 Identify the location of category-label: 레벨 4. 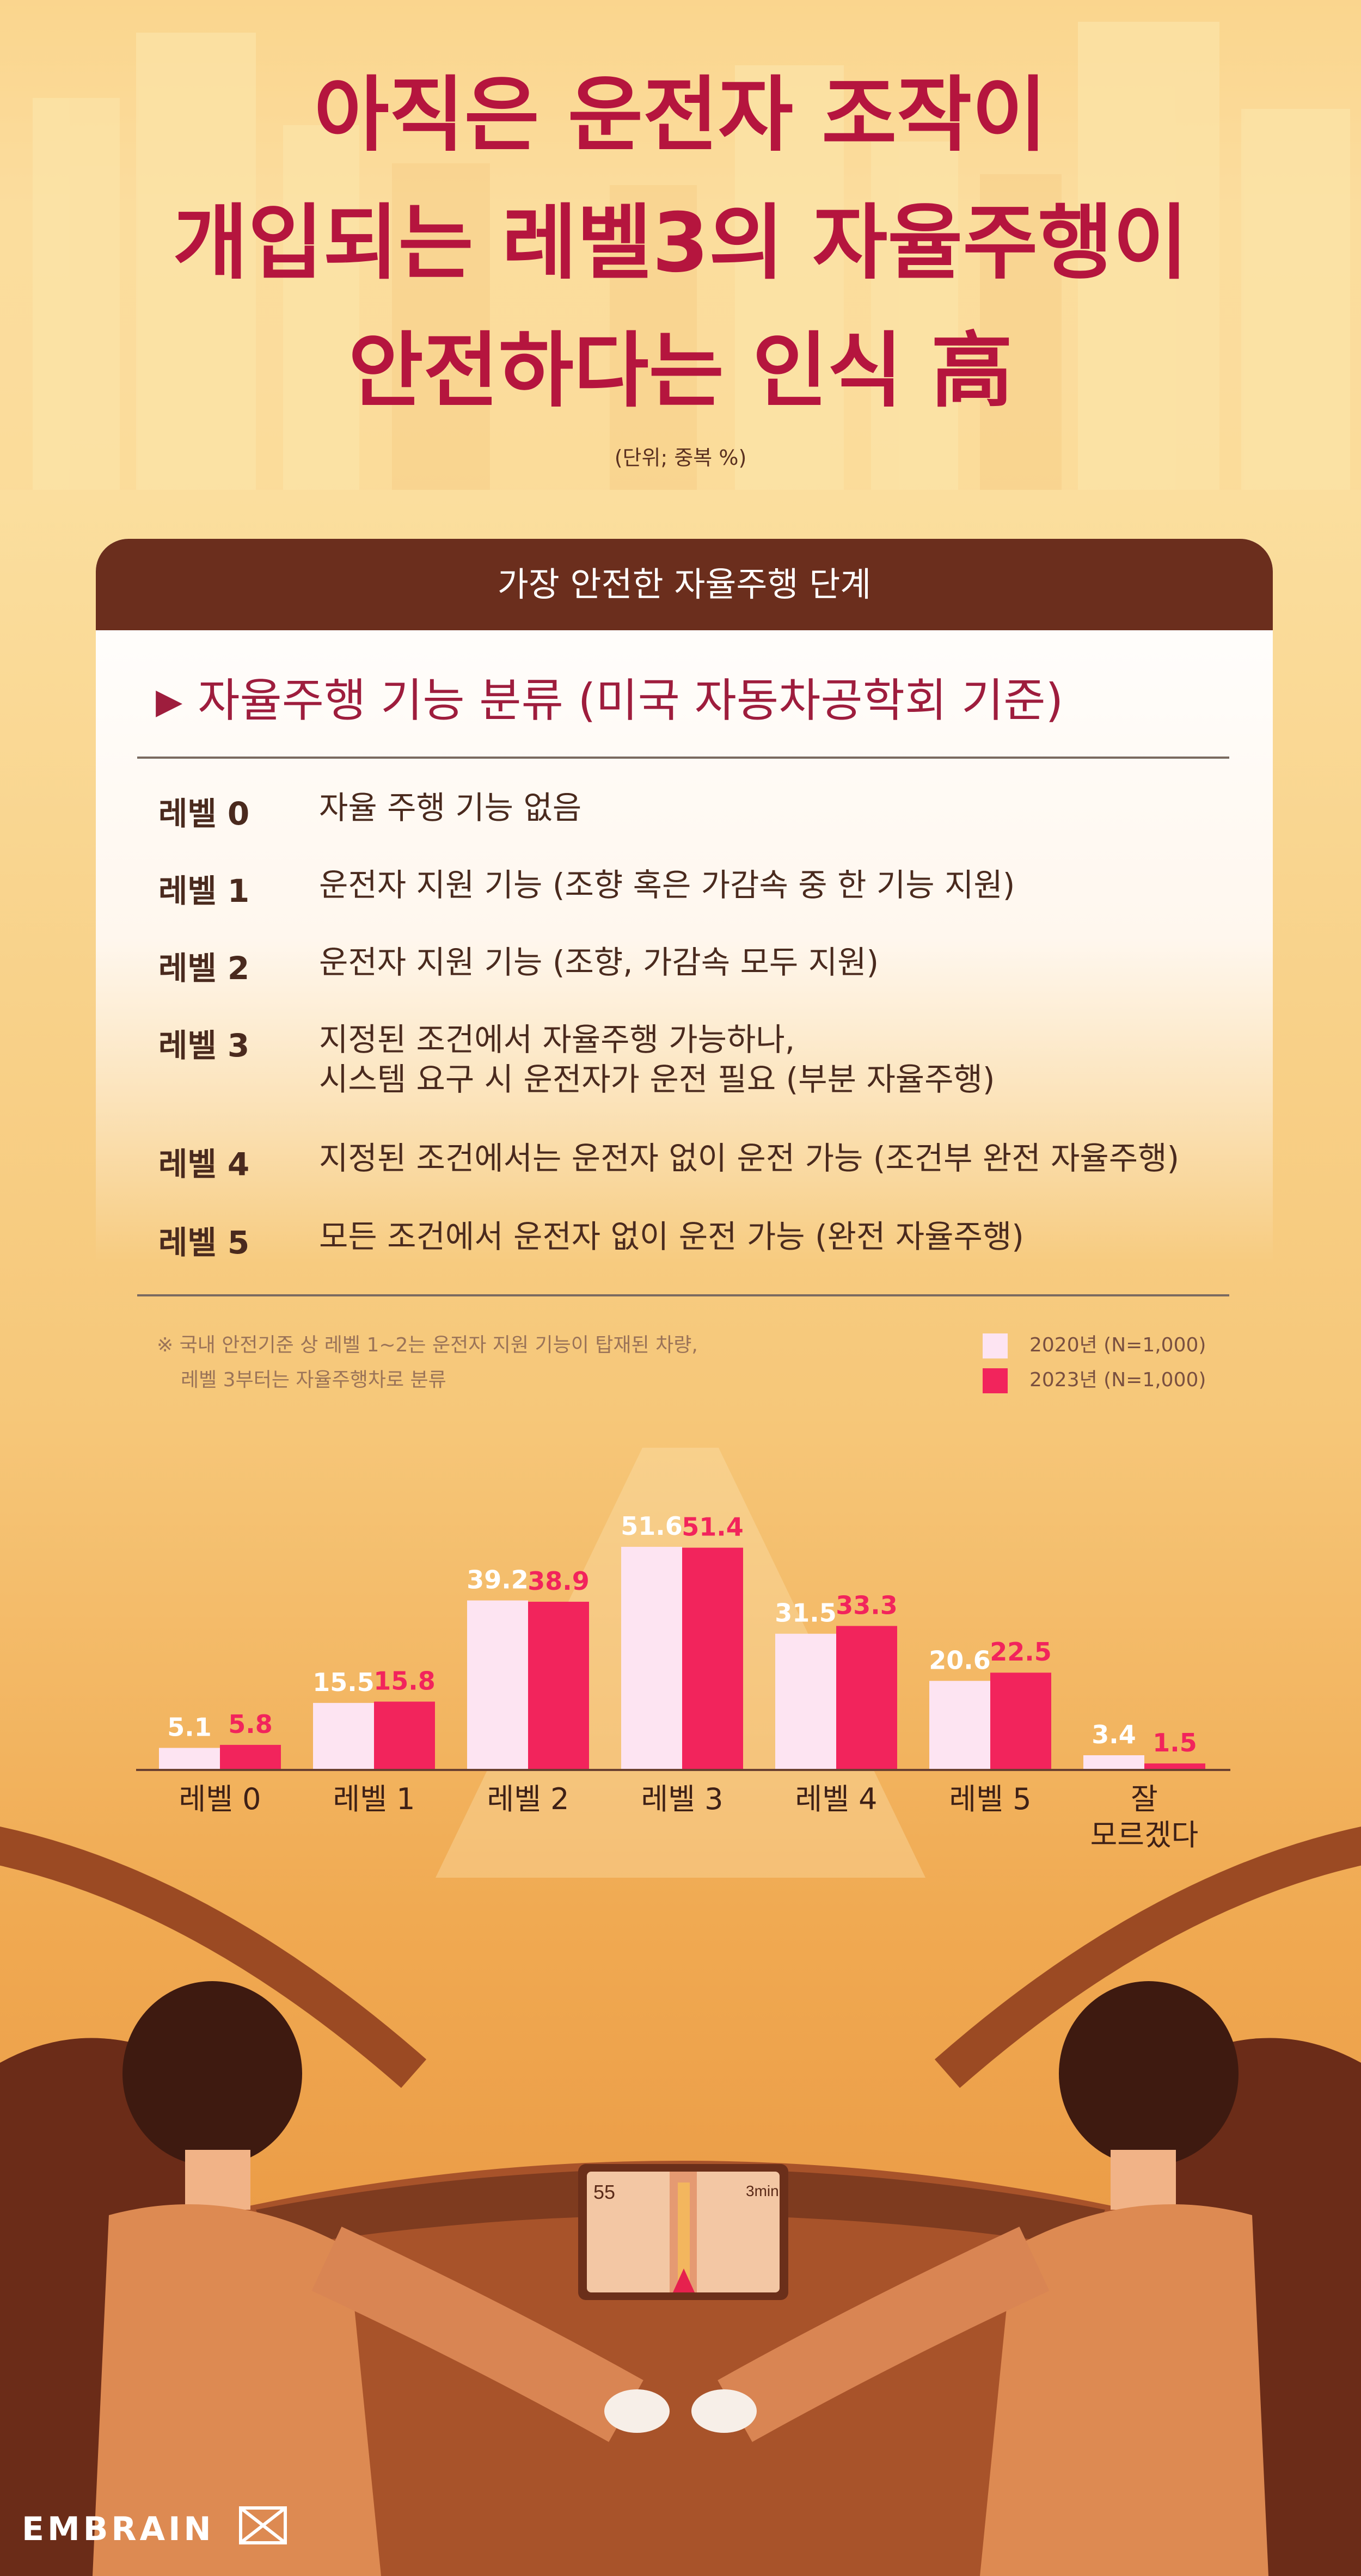
(836, 1799).